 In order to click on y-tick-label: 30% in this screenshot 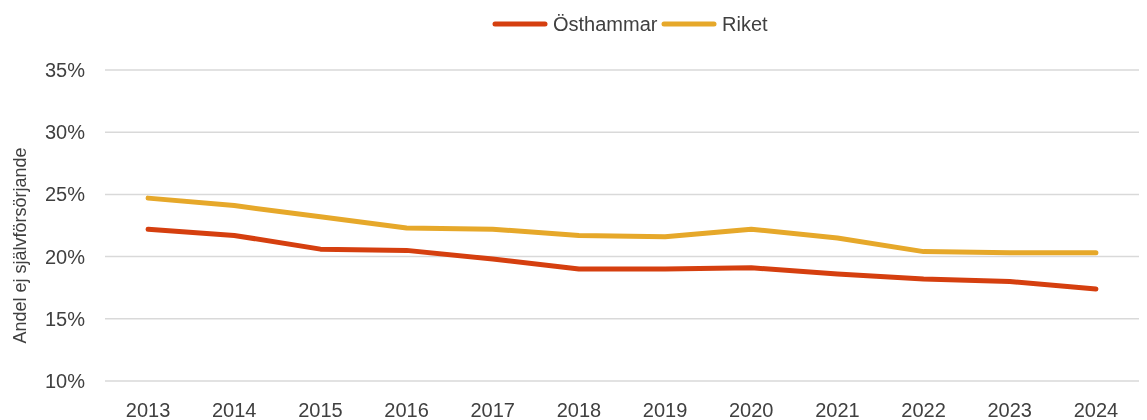, I will do `click(65, 132)`.